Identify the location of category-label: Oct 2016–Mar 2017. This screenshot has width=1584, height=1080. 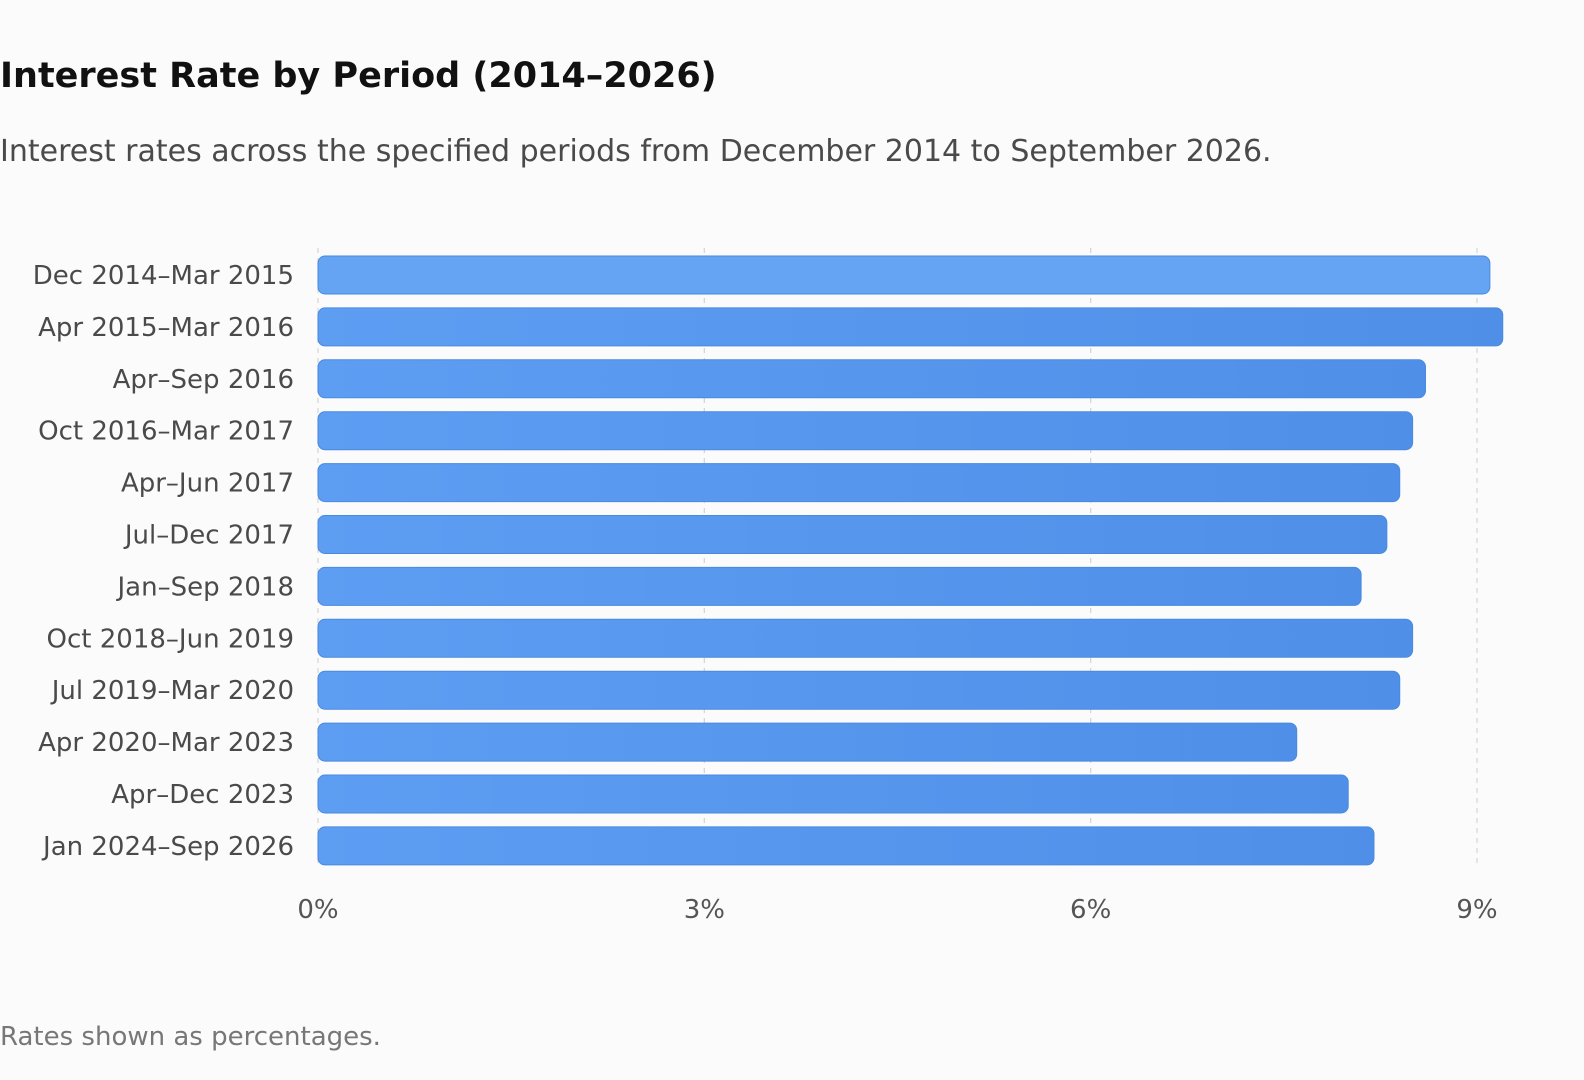
(166, 432).